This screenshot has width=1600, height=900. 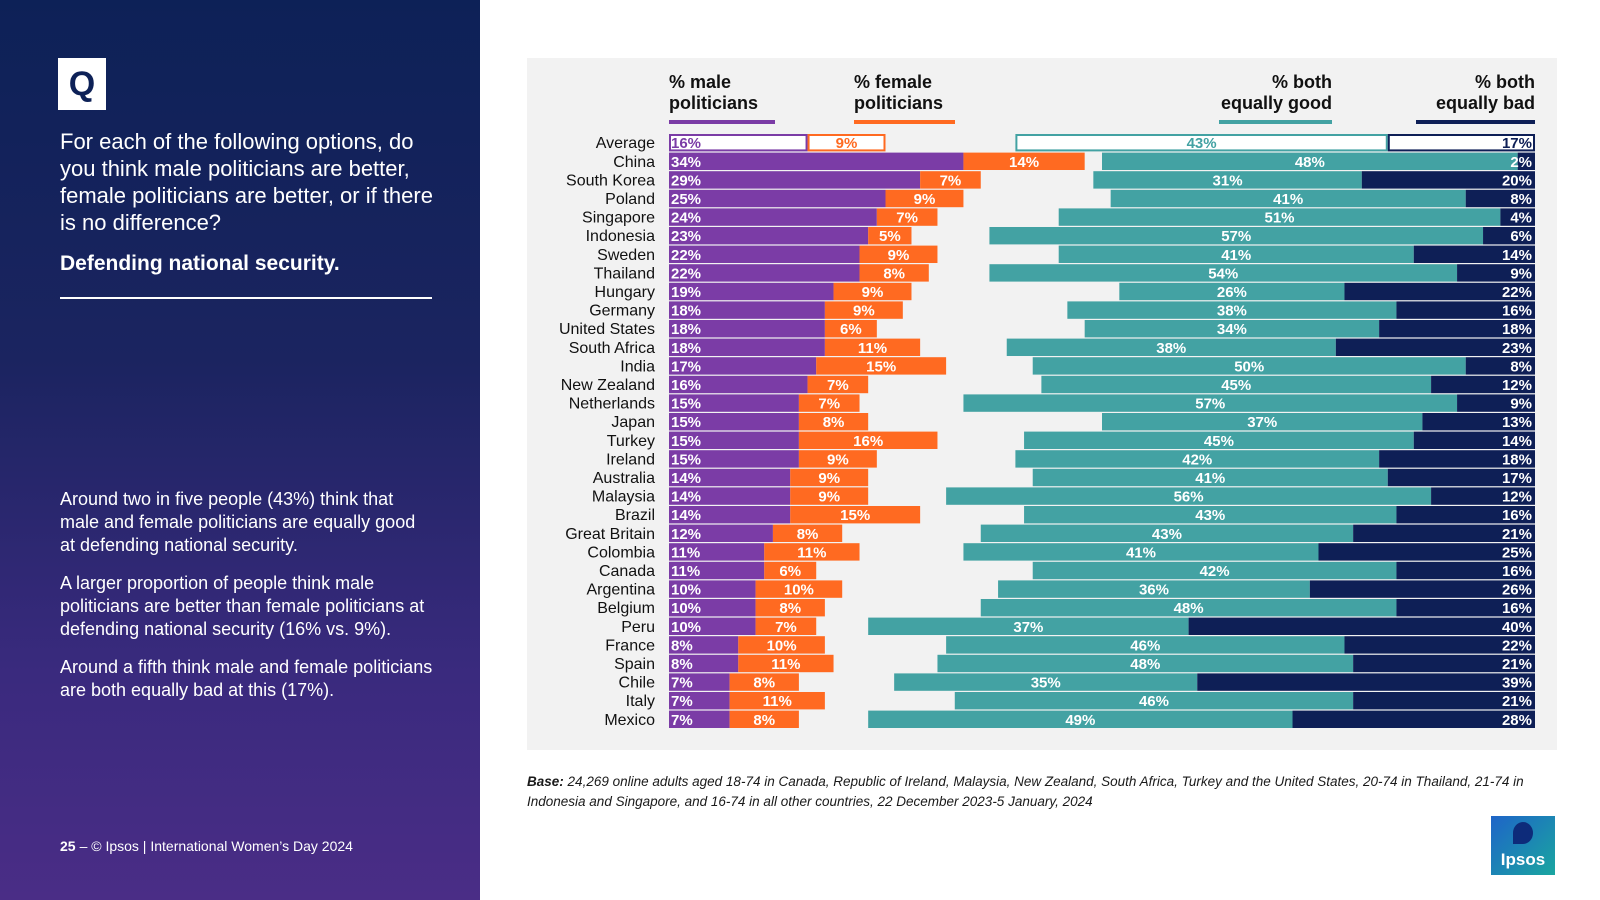 What do you see at coordinates (904, 122) in the screenshot?
I see `legend-swatch` at bounding box center [904, 122].